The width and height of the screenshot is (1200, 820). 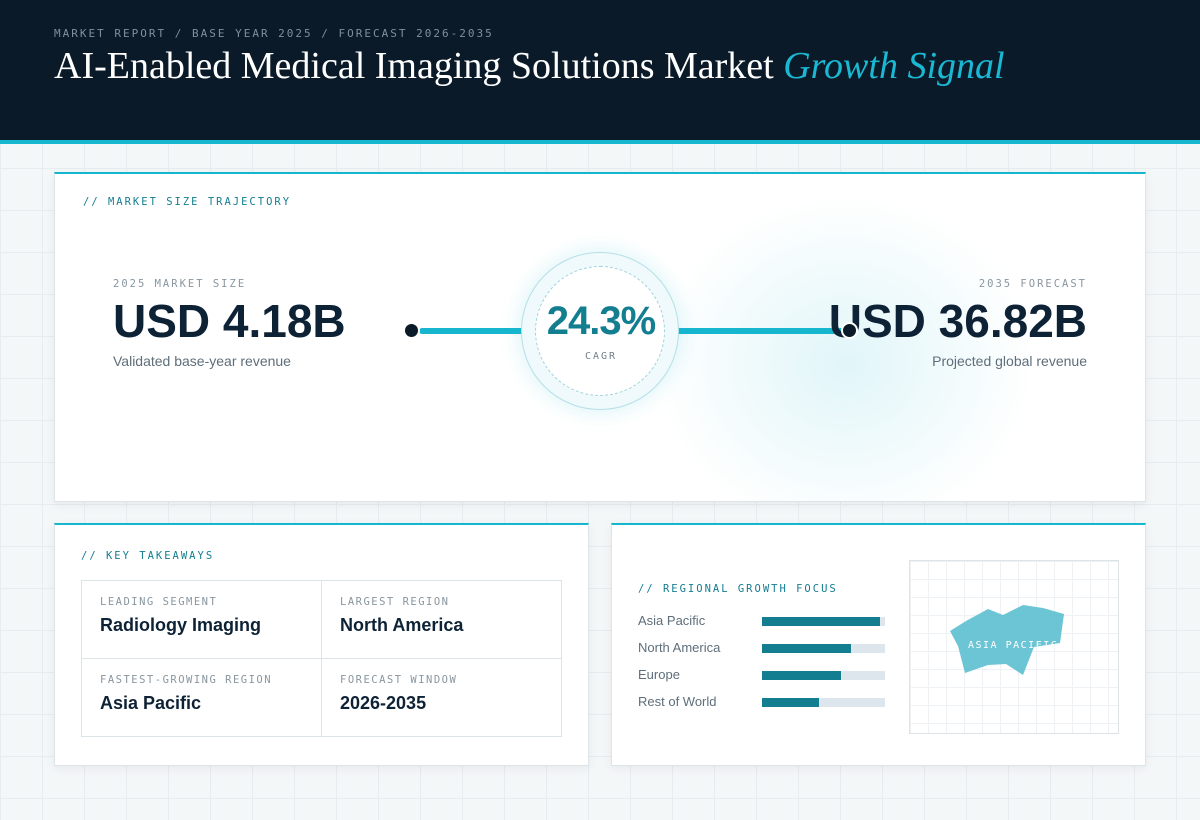 I want to click on cagr-badge: 24.3% CAGR, so click(x=600, y=331).